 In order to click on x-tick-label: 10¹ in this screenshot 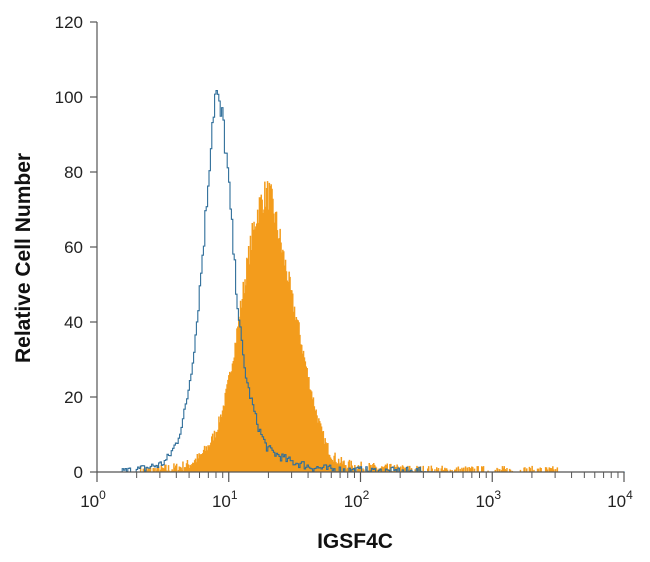, I will do `click(225, 499)`.